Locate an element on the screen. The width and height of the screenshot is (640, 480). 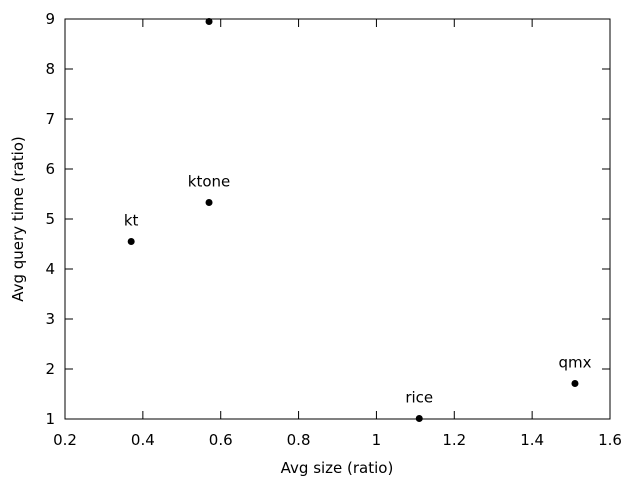
data-point-label: ktone is located at coordinates (209, 182).